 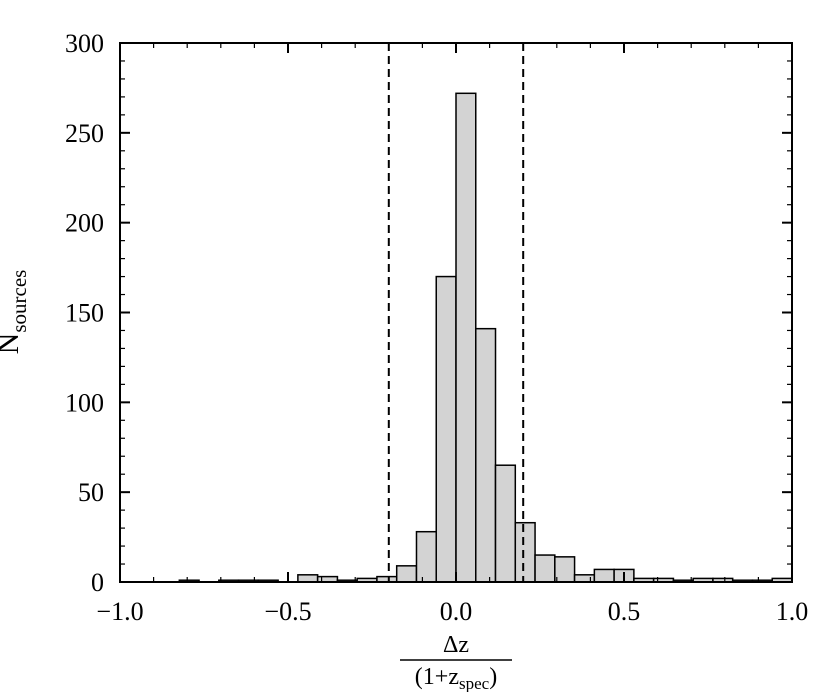 What do you see at coordinates (84, 133) in the screenshot?
I see `y-tick-label: 250` at bounding box center [84, 133].